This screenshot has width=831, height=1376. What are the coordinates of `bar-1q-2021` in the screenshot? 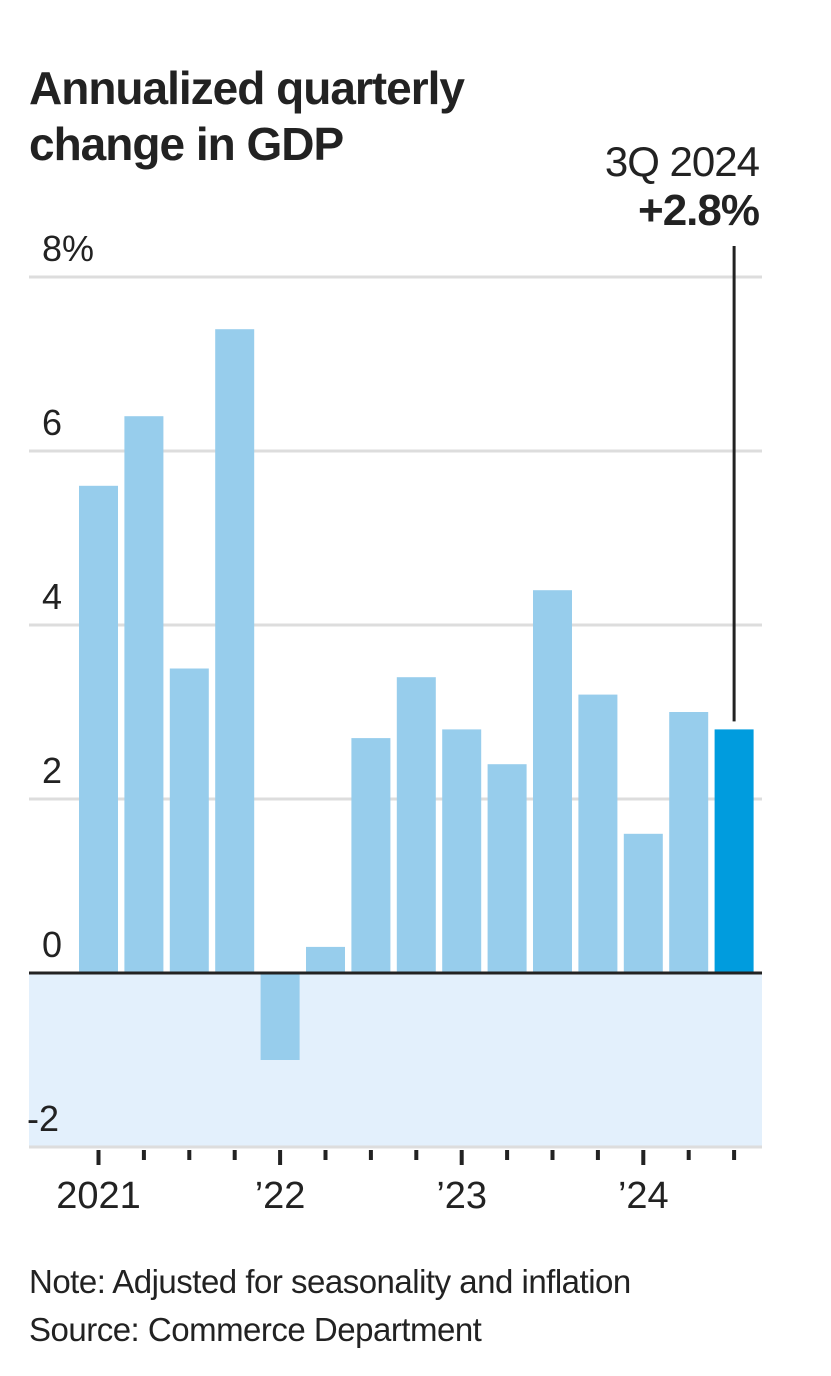 It's located at (98, 729).